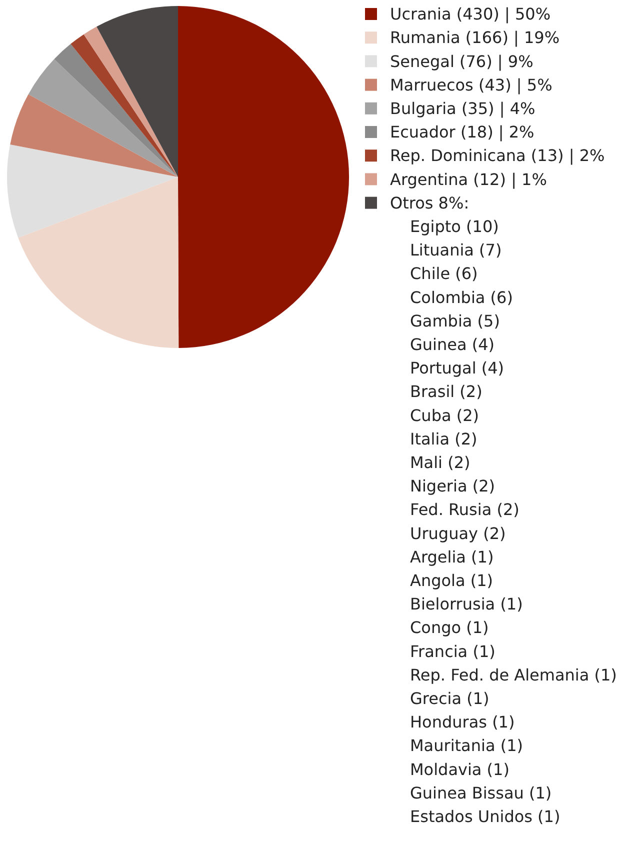 The height and width of the screenshot is (841, 629). What do you see at coordinates (462, 61) in the screenshot?
I see `legend-label: Senegal (76) | 9%` at bounding box center [462, 61].